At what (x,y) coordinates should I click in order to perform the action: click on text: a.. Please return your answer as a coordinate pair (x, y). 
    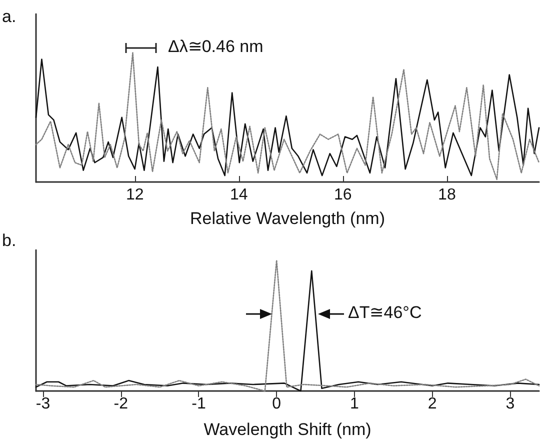
    Looking at the image, I should click on (9, 16).